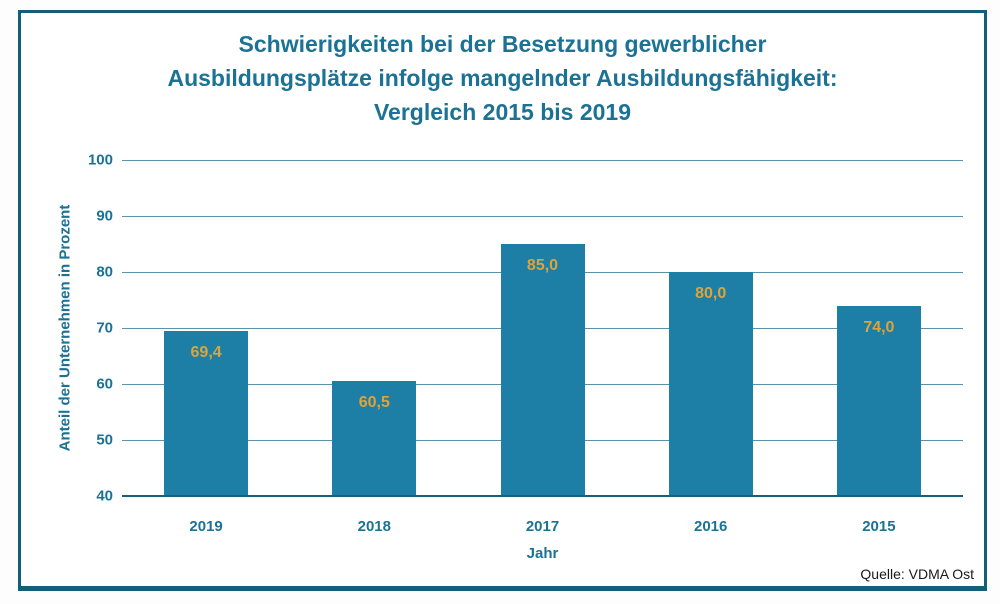 The height and width of the screenshot is (604, 1000). What do you see at coordinates (87, 328) in the screenshot?
I see `y-axis-ticks: 100 90 80 70 60 50 40` at bounding box center [87, 328].